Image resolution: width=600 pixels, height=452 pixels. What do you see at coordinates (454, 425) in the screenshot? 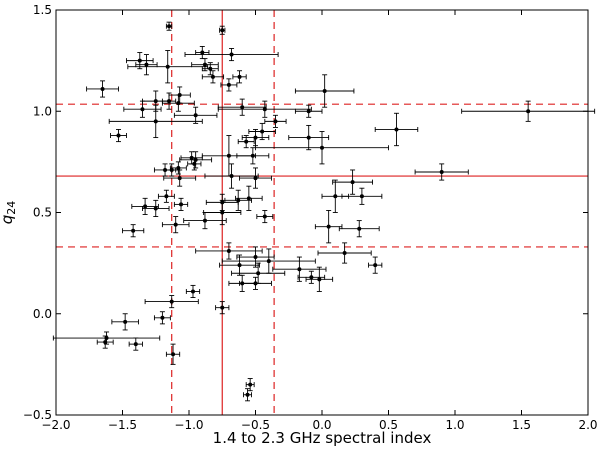
I see `x-tick-label: 1.0` at bounding box center [454, 425].